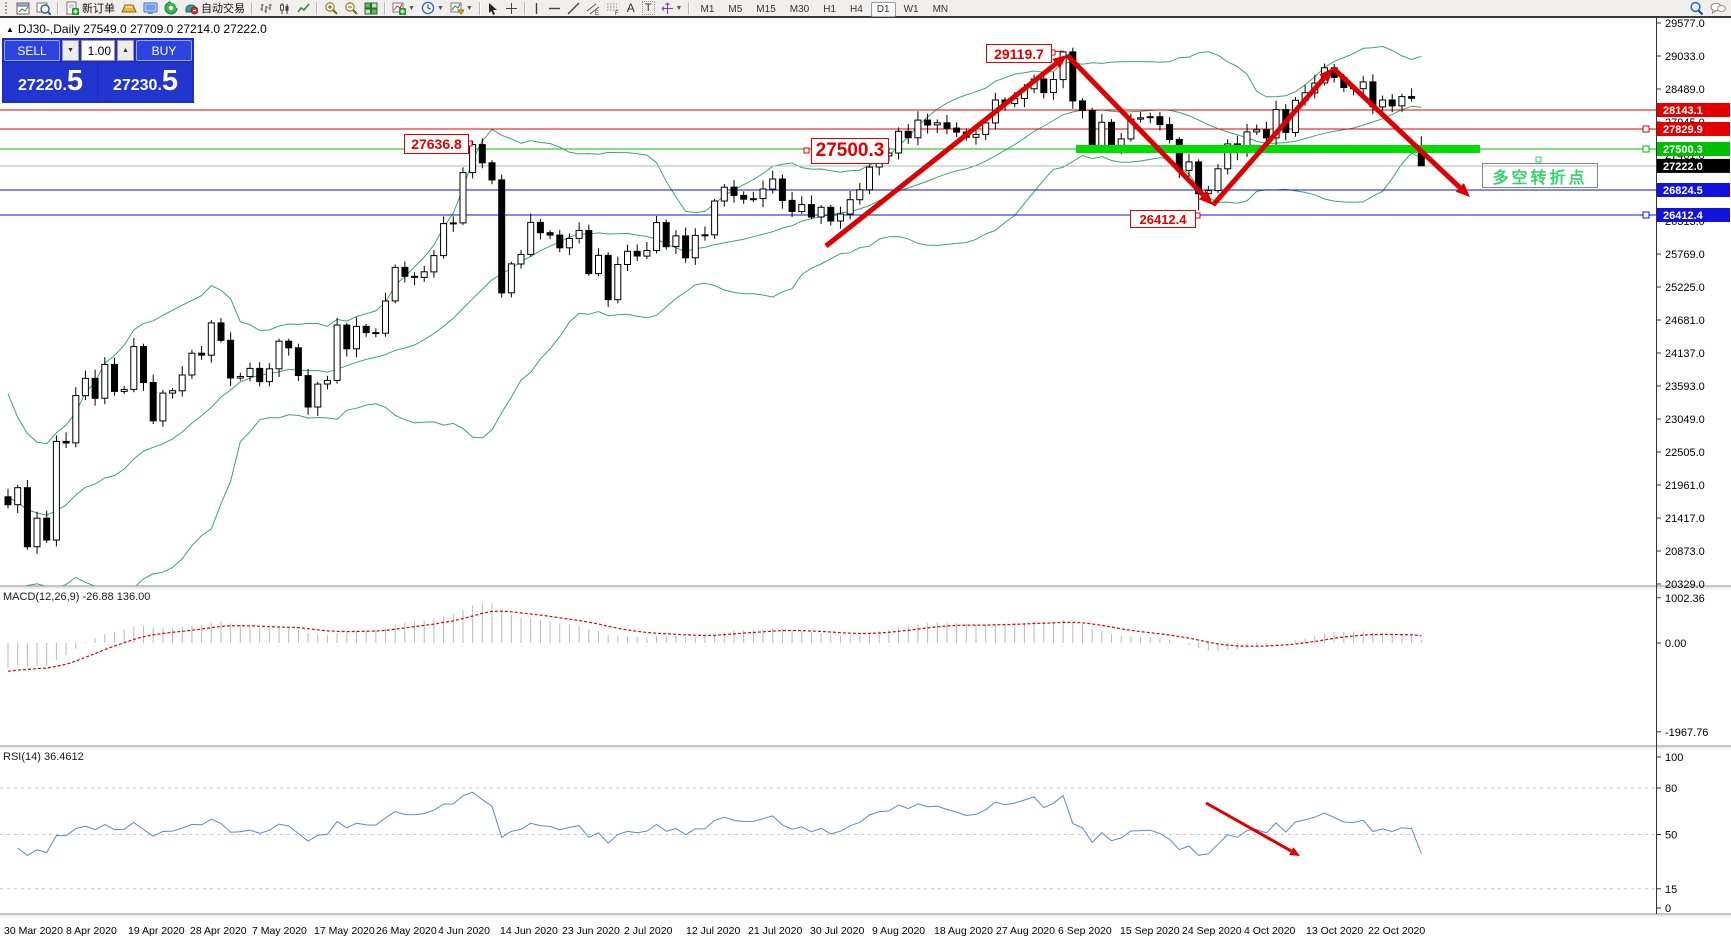 The width and height of the screenshot is (1731, 943). I want to click on horizontal-line-button, so click(554, 8).